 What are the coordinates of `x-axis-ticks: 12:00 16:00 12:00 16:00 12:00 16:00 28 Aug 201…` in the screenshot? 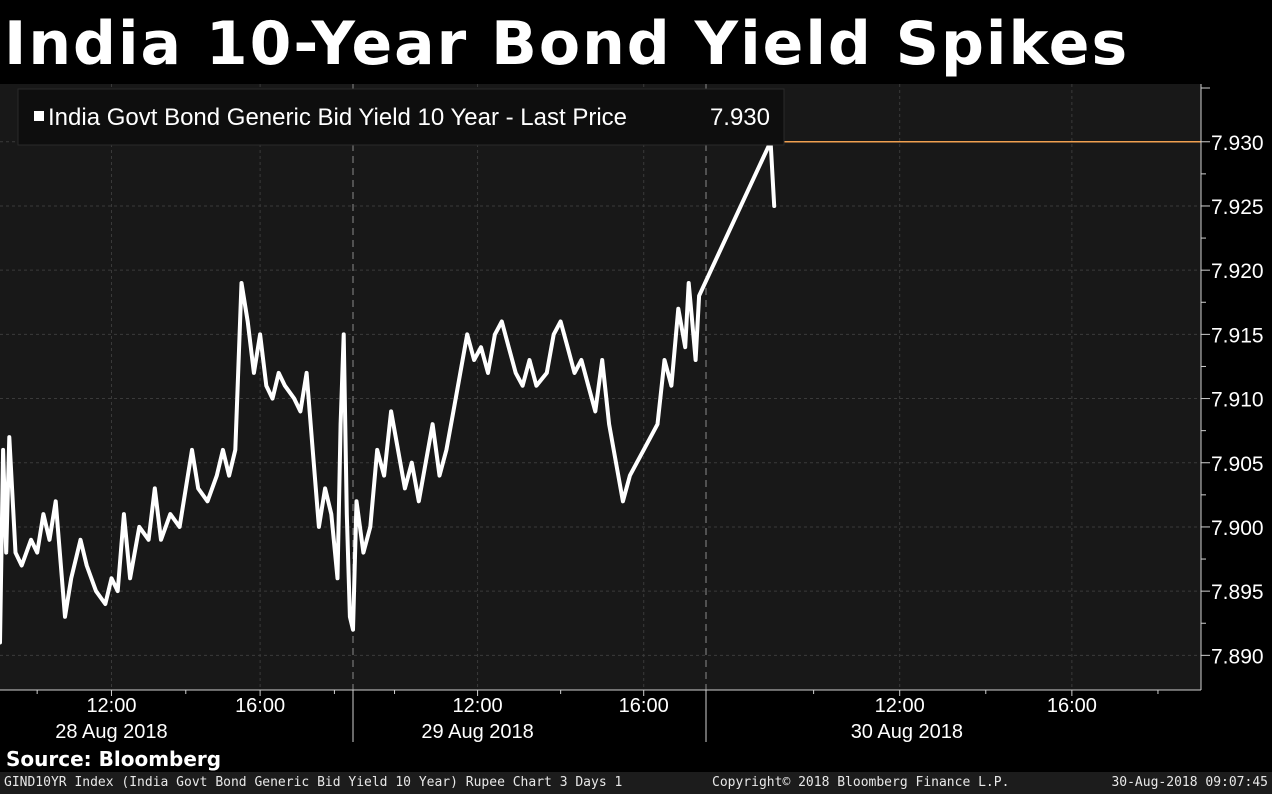 It's located at (597, 716).